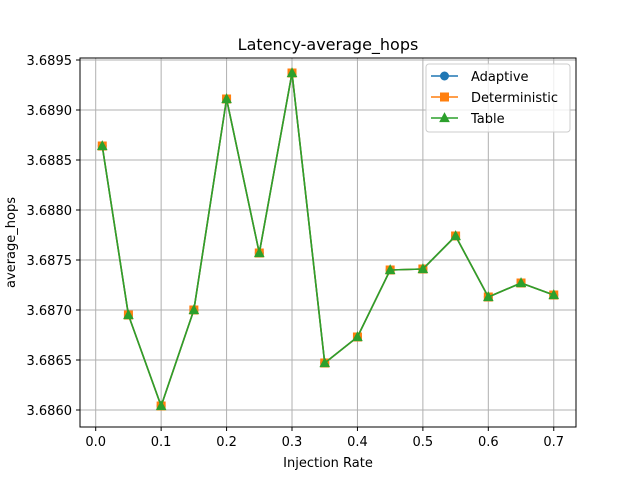 The image size is (640, 480). I want to click on legend: Adaptive Deterministic Table, so click(498, 98).